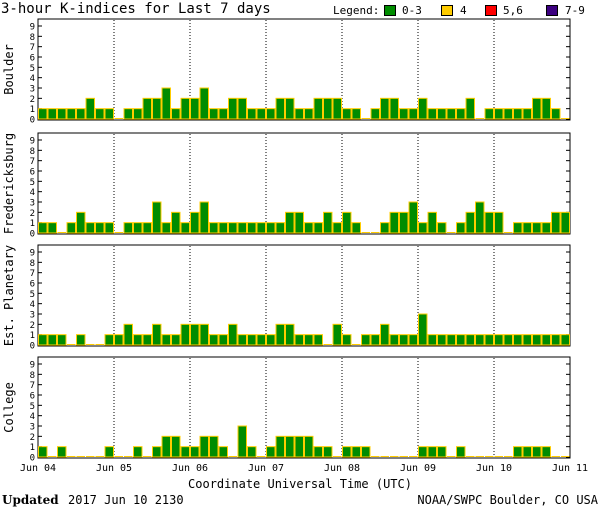 This screenshot has width=600, height=510. Describe the element at coordinates (32, 100) in the screenshot. I see `y-tick-label-boulder: 2` at that location.